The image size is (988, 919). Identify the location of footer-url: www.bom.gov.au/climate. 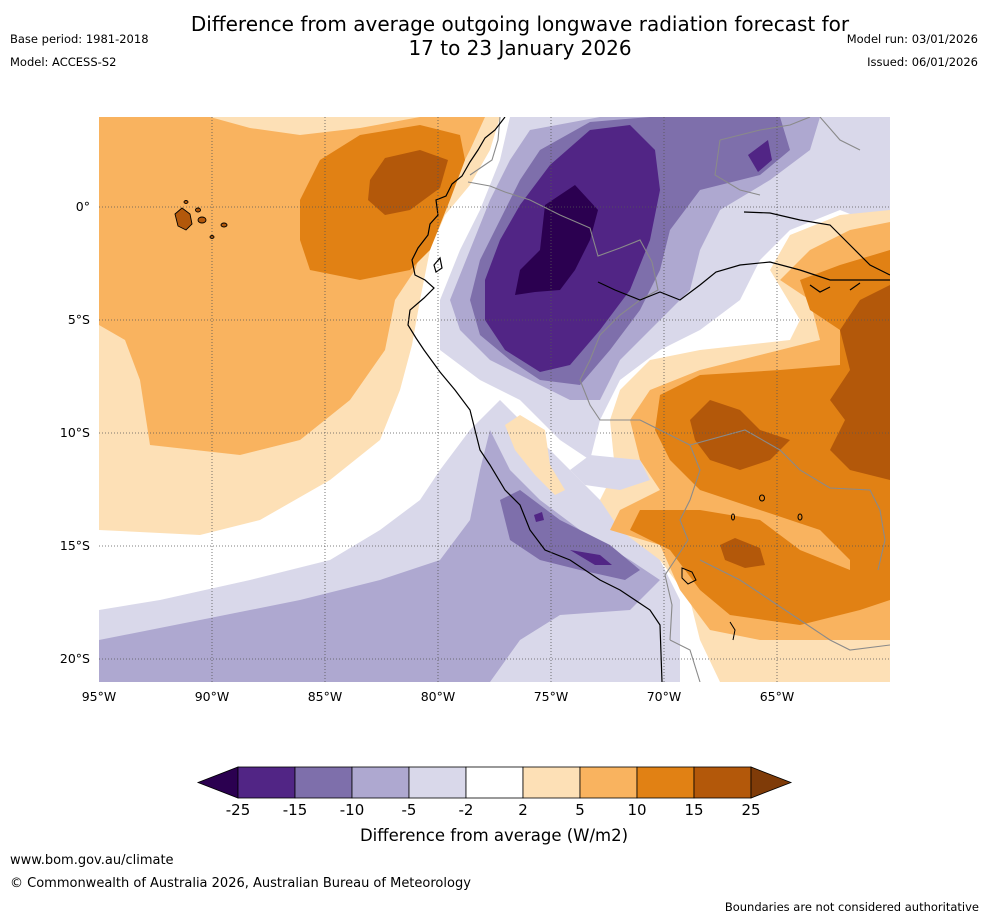
(92, 860).